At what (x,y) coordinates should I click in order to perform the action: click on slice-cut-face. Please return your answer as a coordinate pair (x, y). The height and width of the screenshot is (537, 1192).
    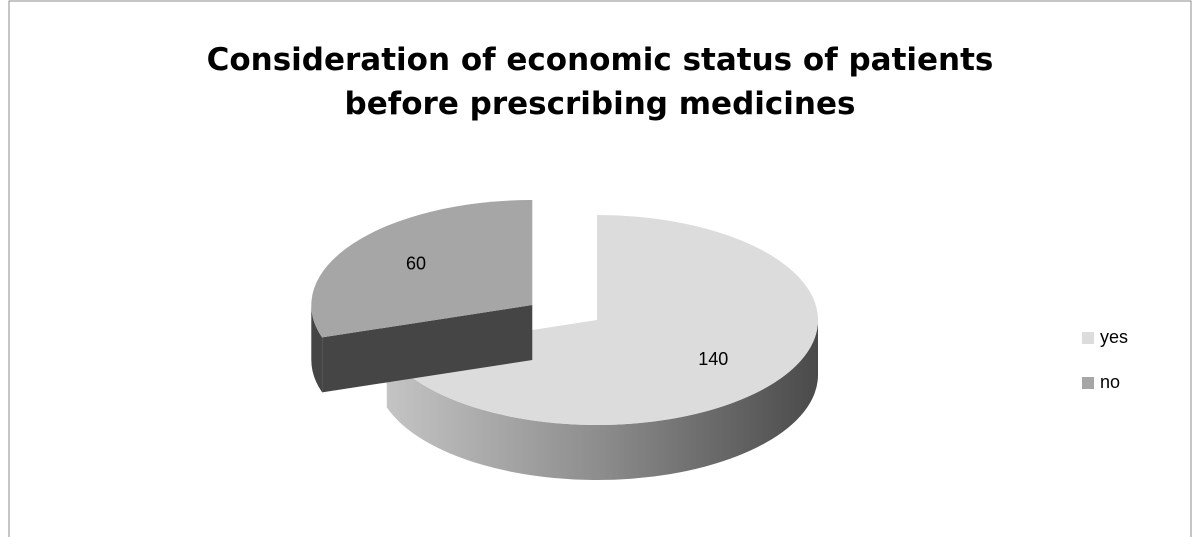
    Looking at the image, I should click on (427, 349).